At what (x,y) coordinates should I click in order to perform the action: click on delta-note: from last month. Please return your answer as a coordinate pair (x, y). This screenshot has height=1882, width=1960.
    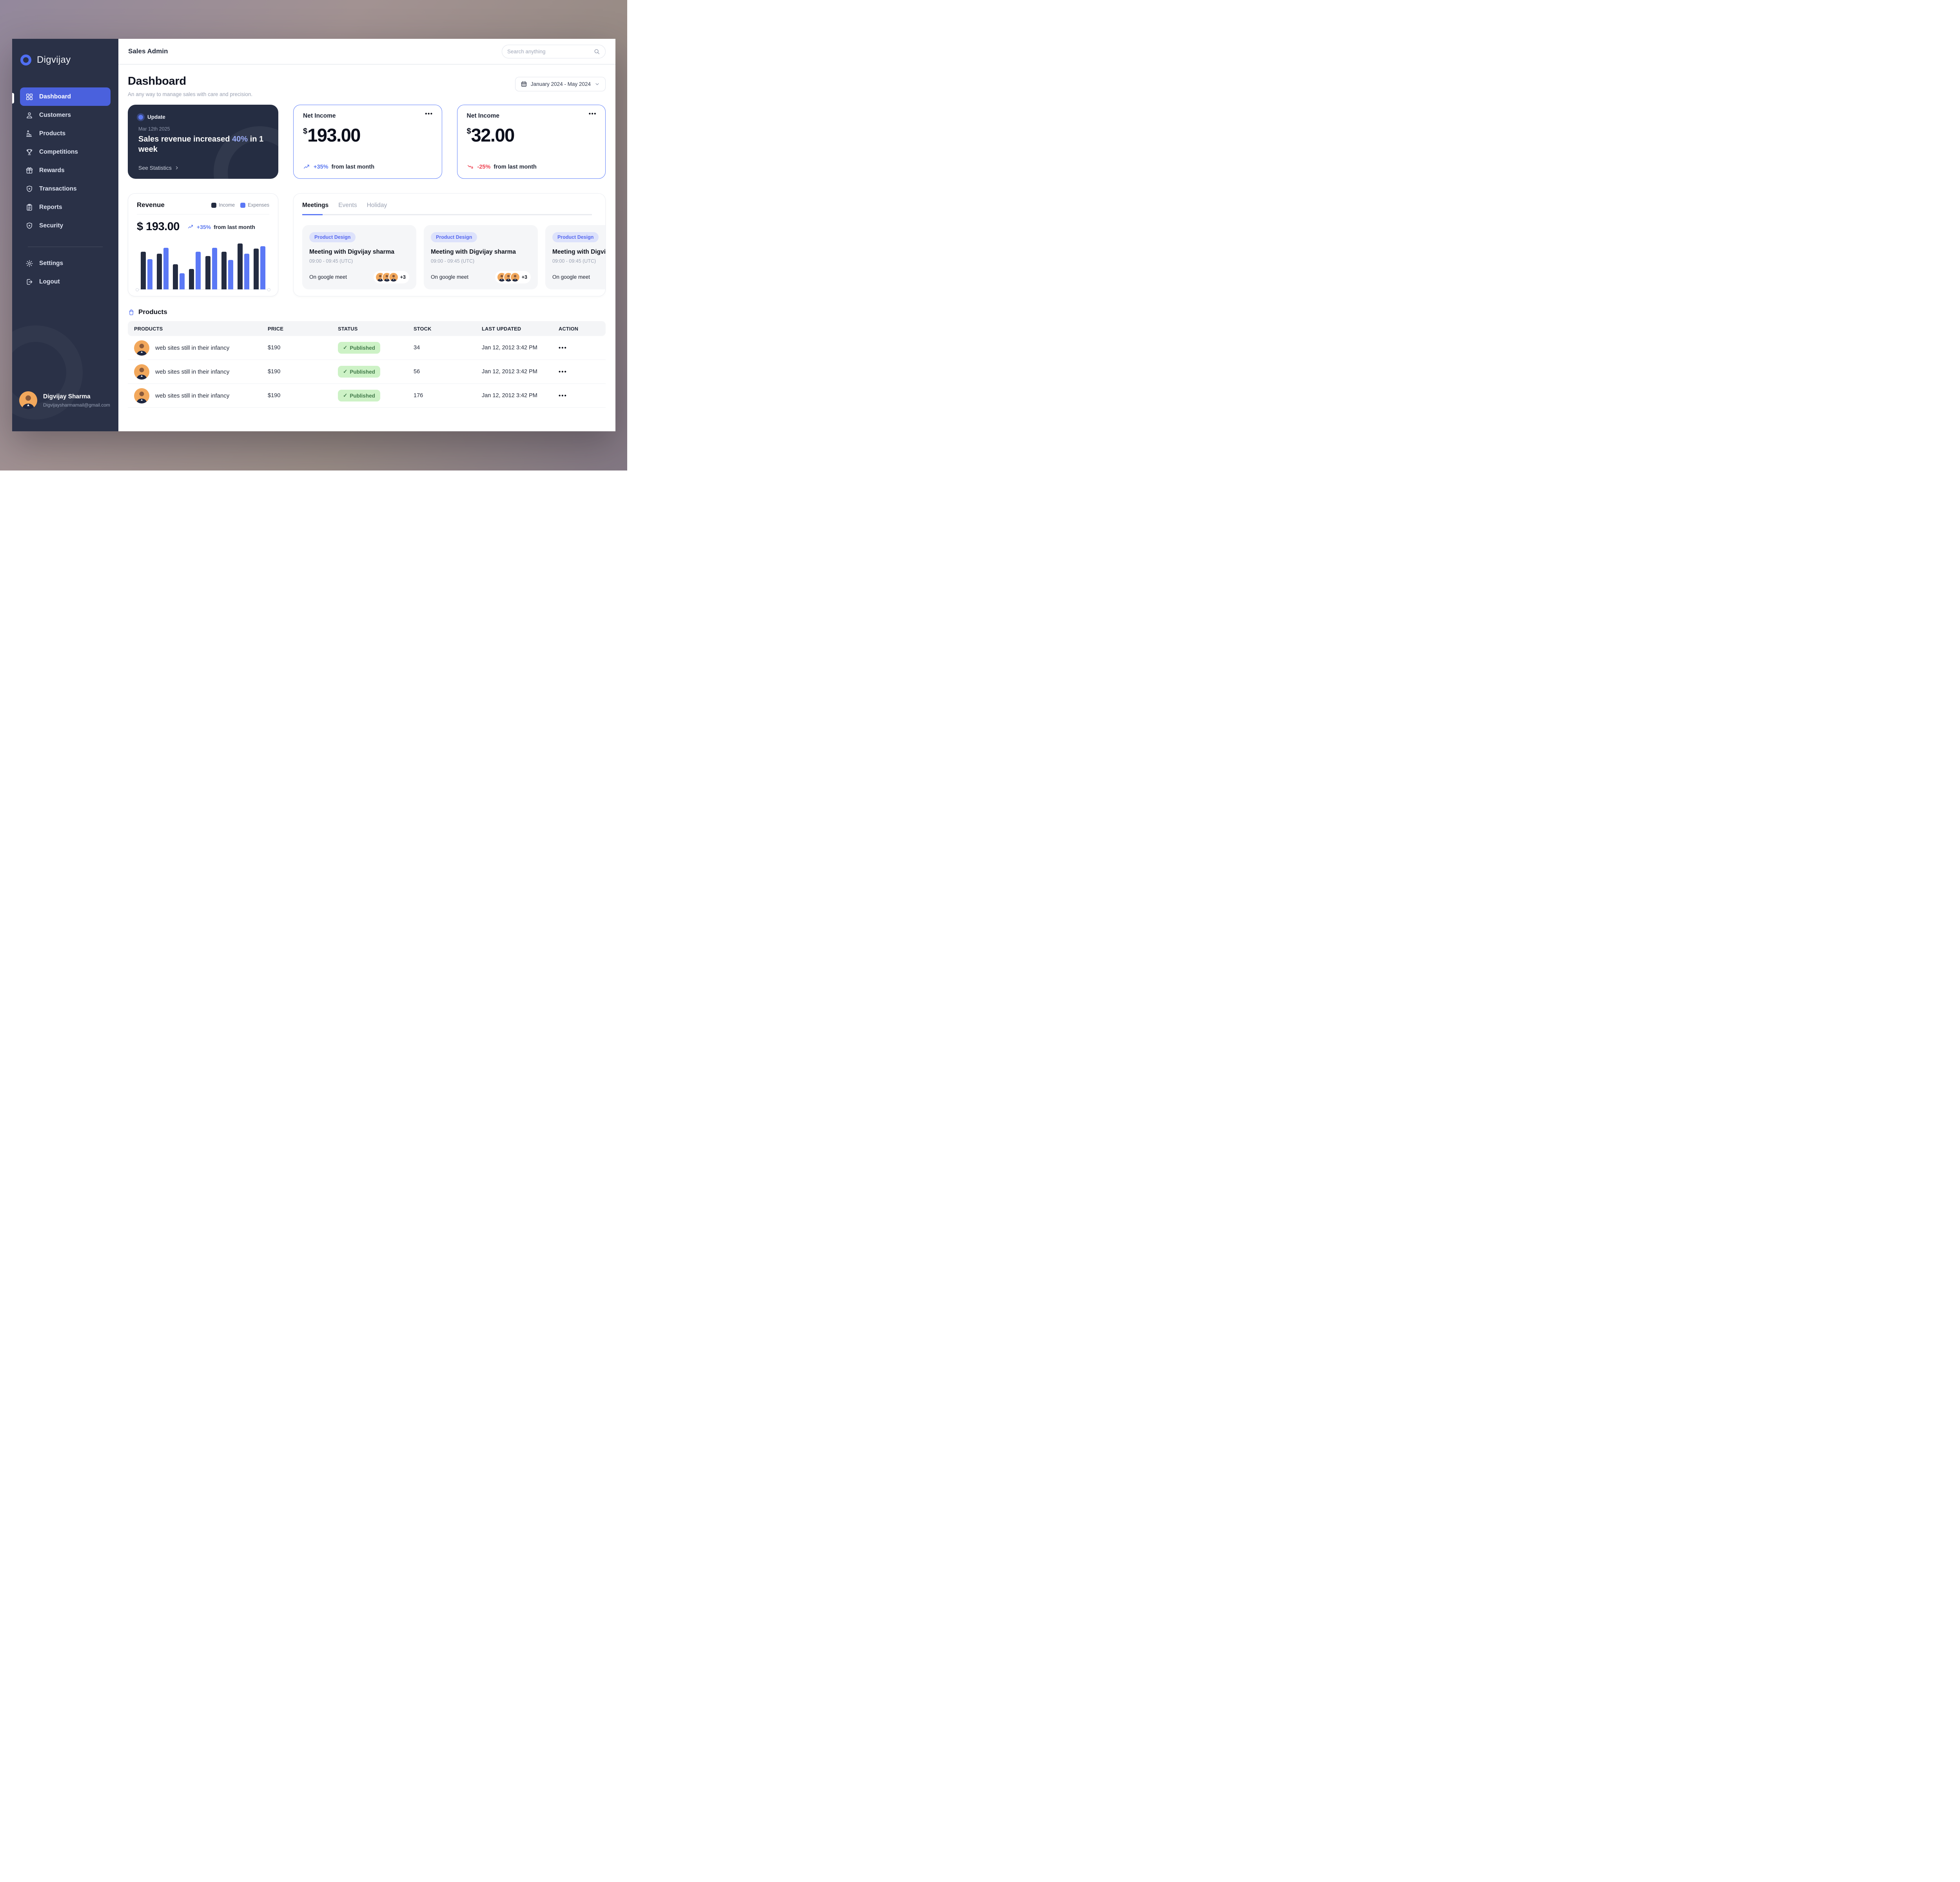
    Looking at the image, I should click on (515, 166).